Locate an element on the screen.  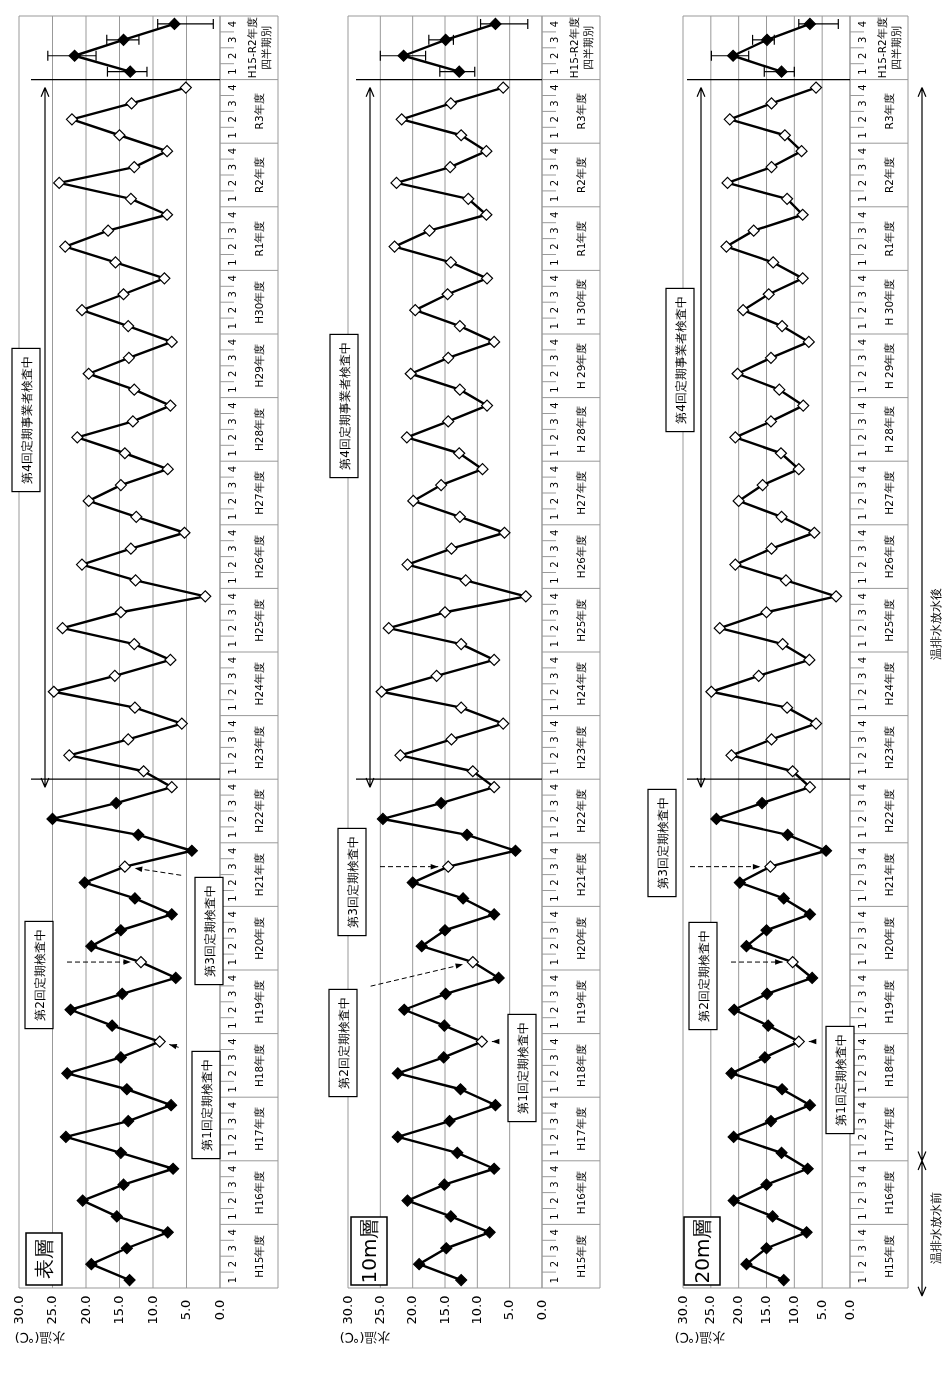
text: H16年度 is located at coordinates (581, 1192).